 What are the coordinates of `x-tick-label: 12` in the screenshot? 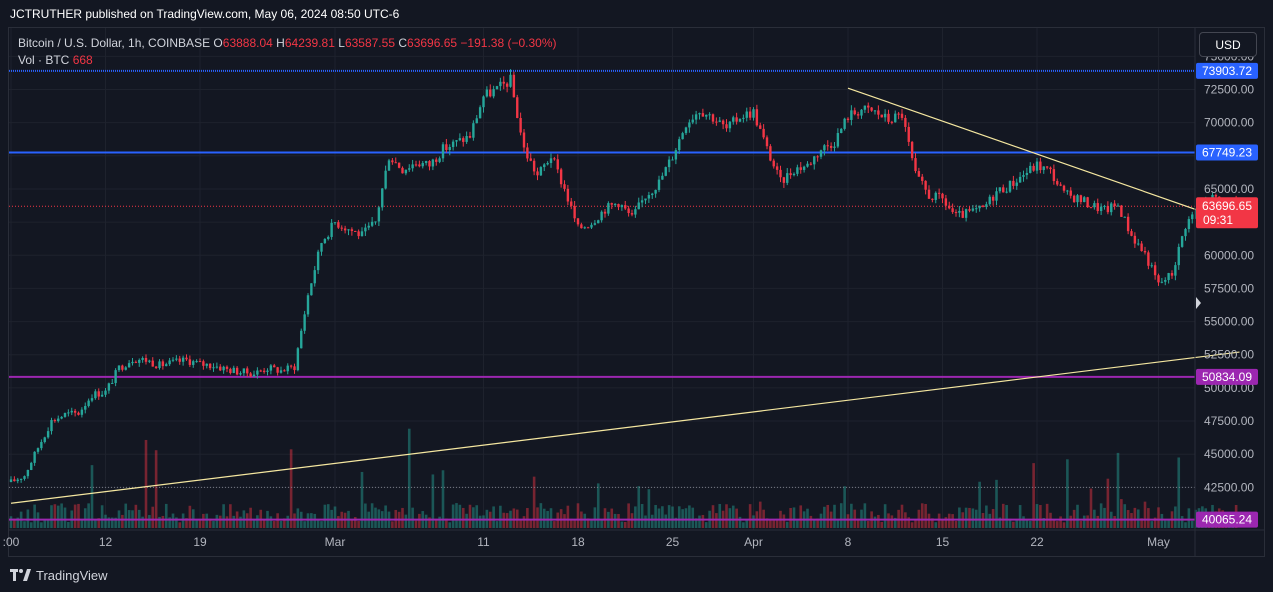 It's located at (106, 542).